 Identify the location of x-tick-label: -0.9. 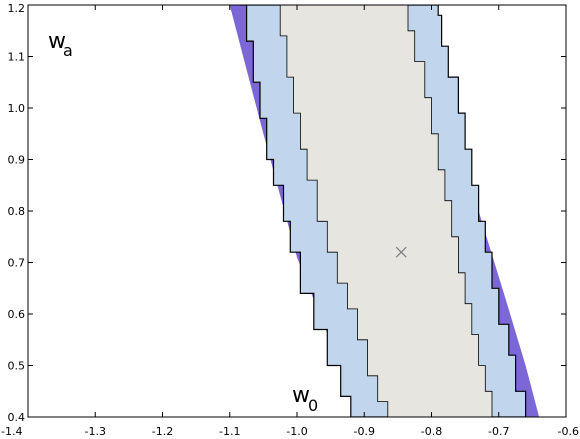
(364, 431).